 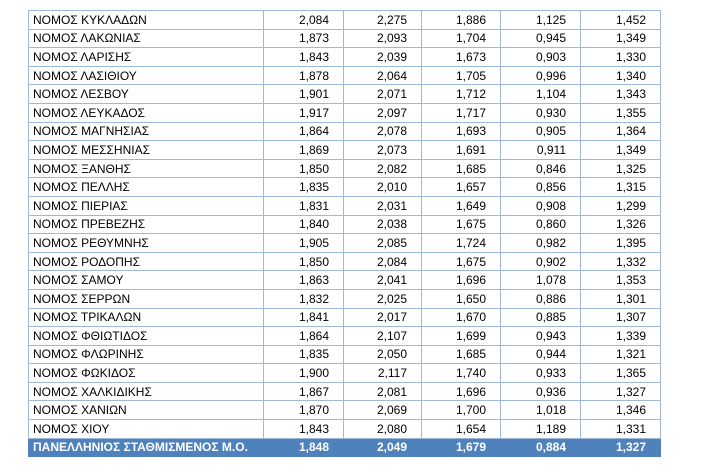 What do you see at coordinates (146, 317) in the screenshot?
I see `region-name: ΝΟΜΟΣ ΤΡΙΚΑΛΩΝ` at bounding box center [146, 317].